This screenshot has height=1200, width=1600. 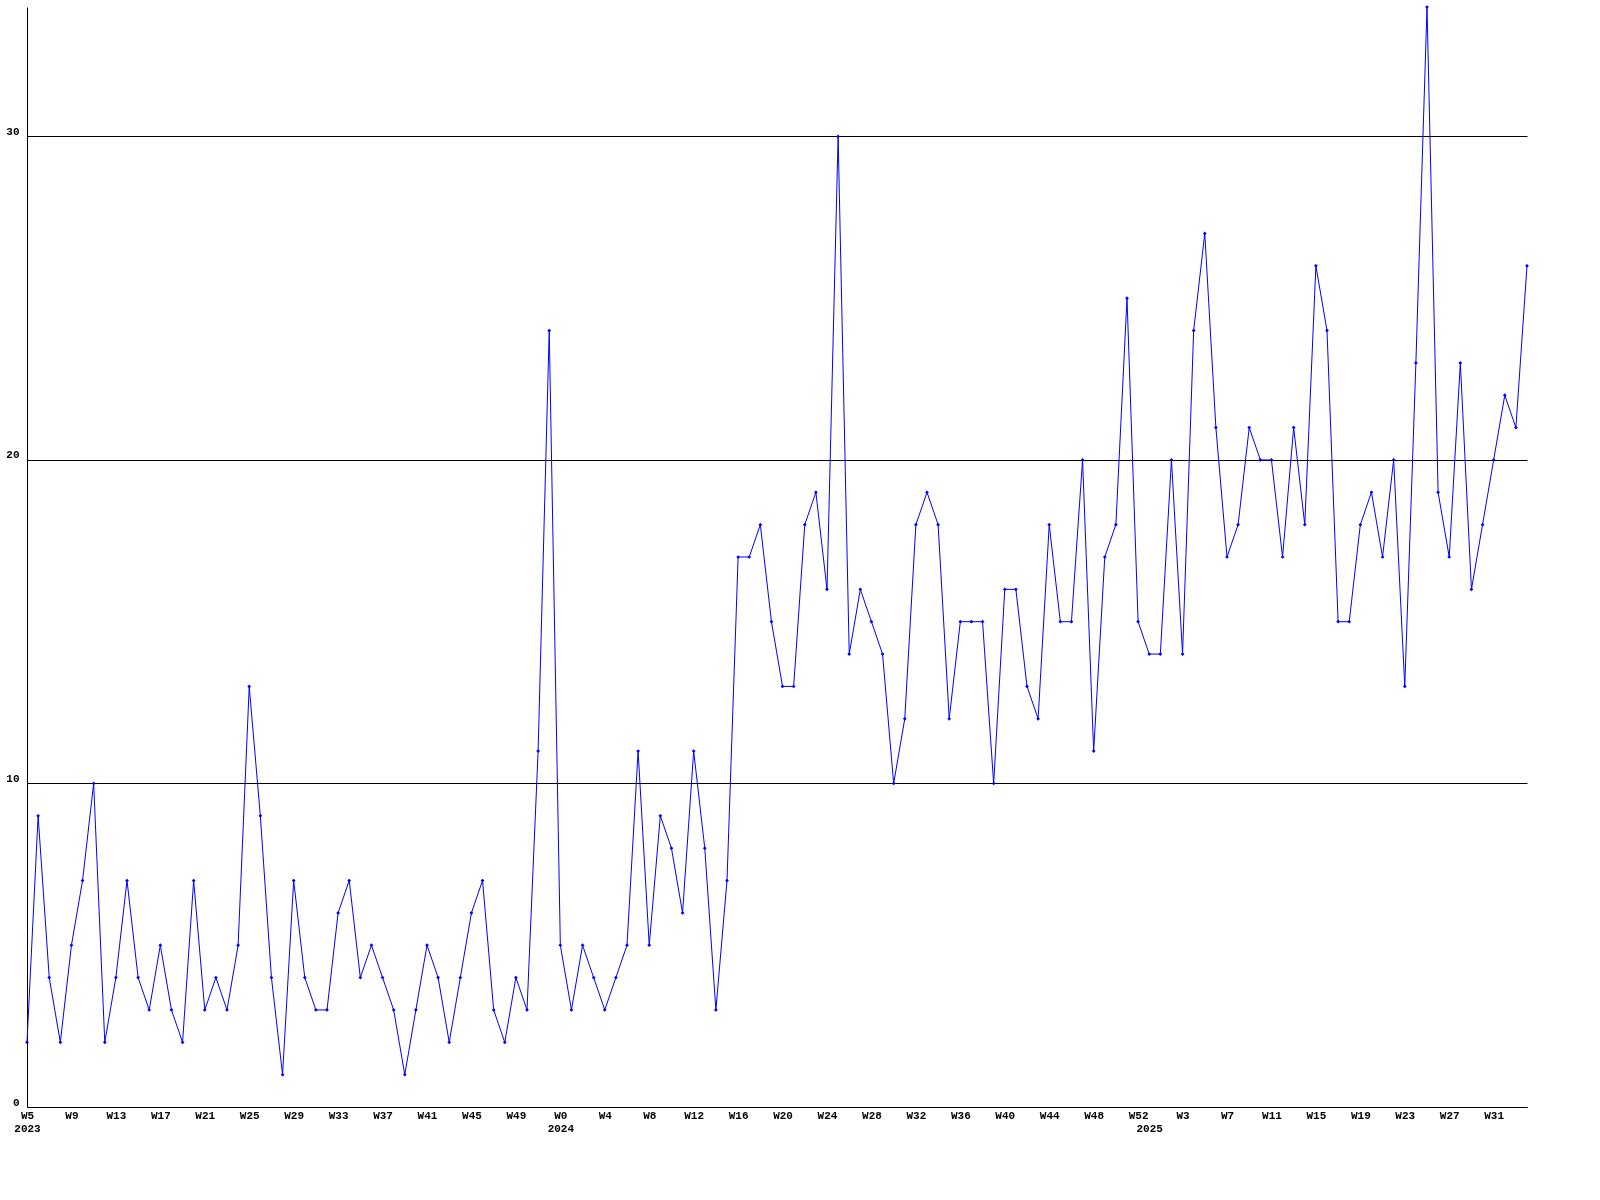 I want to click on x-tick-label: W20, so click(x=783, y=1115).